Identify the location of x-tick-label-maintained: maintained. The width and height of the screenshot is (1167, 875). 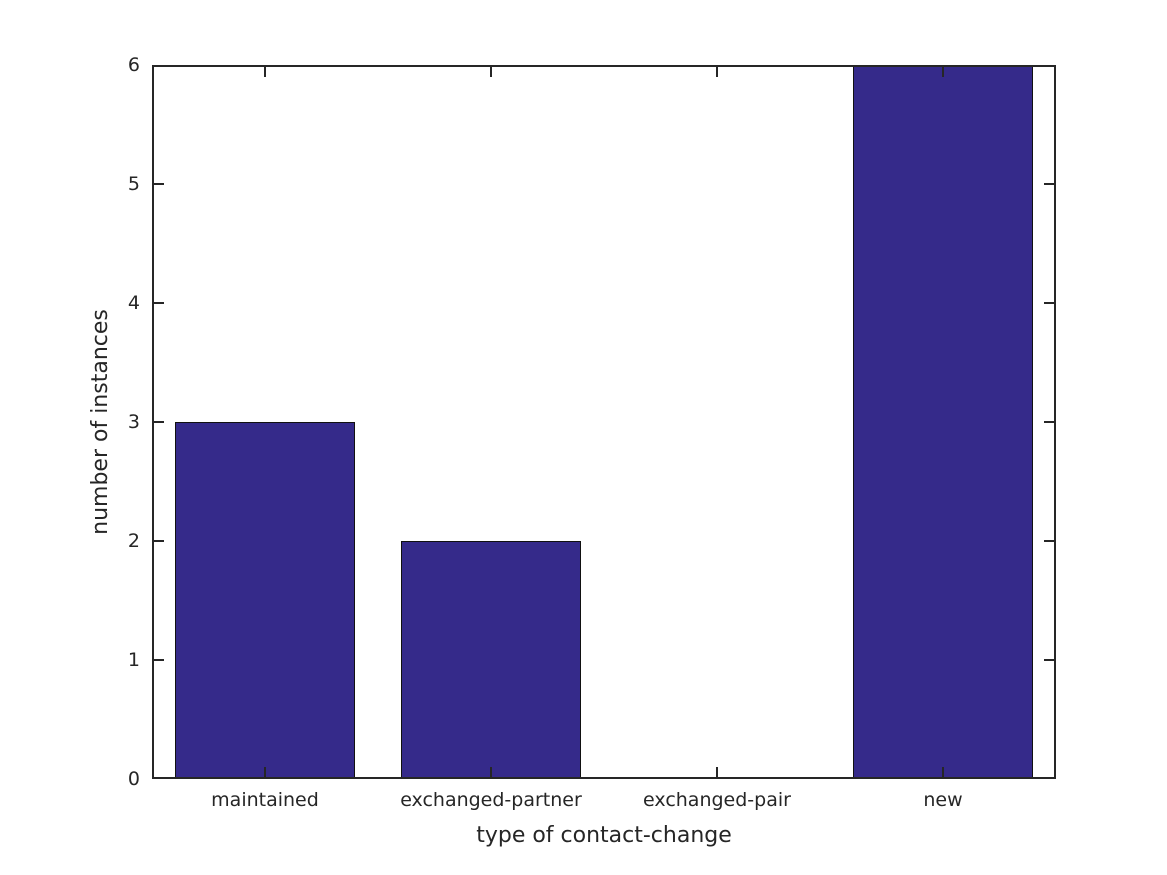
(265, 800).